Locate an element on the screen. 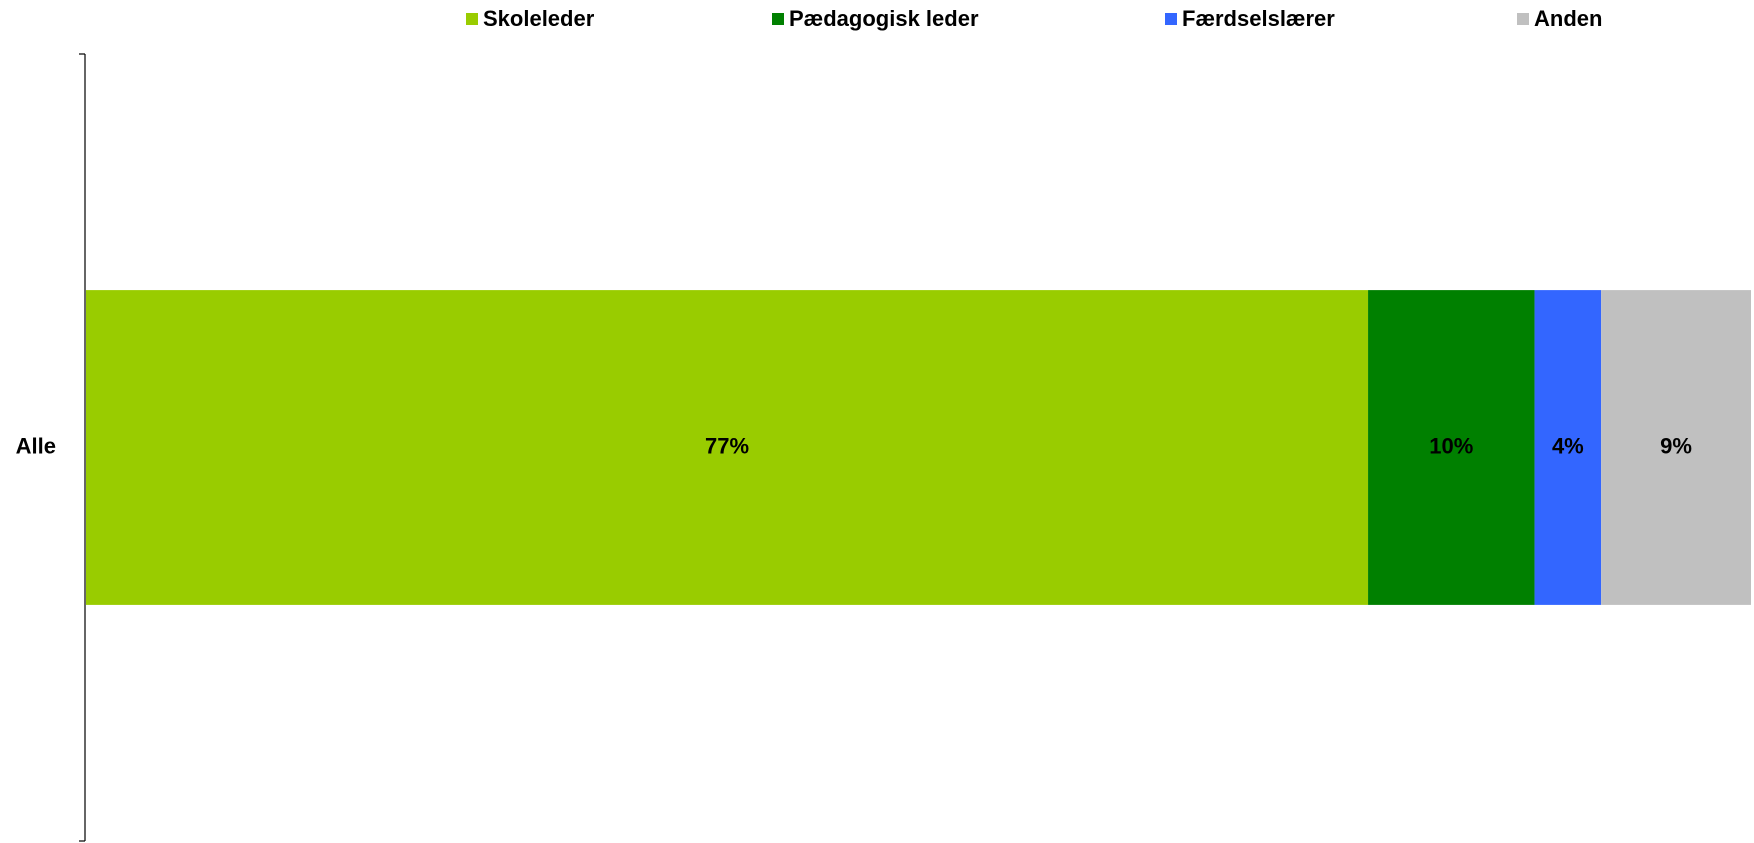 This screenshot has height=843, width=1754. legend-label: Anden is located at coordinates (1568, 18).